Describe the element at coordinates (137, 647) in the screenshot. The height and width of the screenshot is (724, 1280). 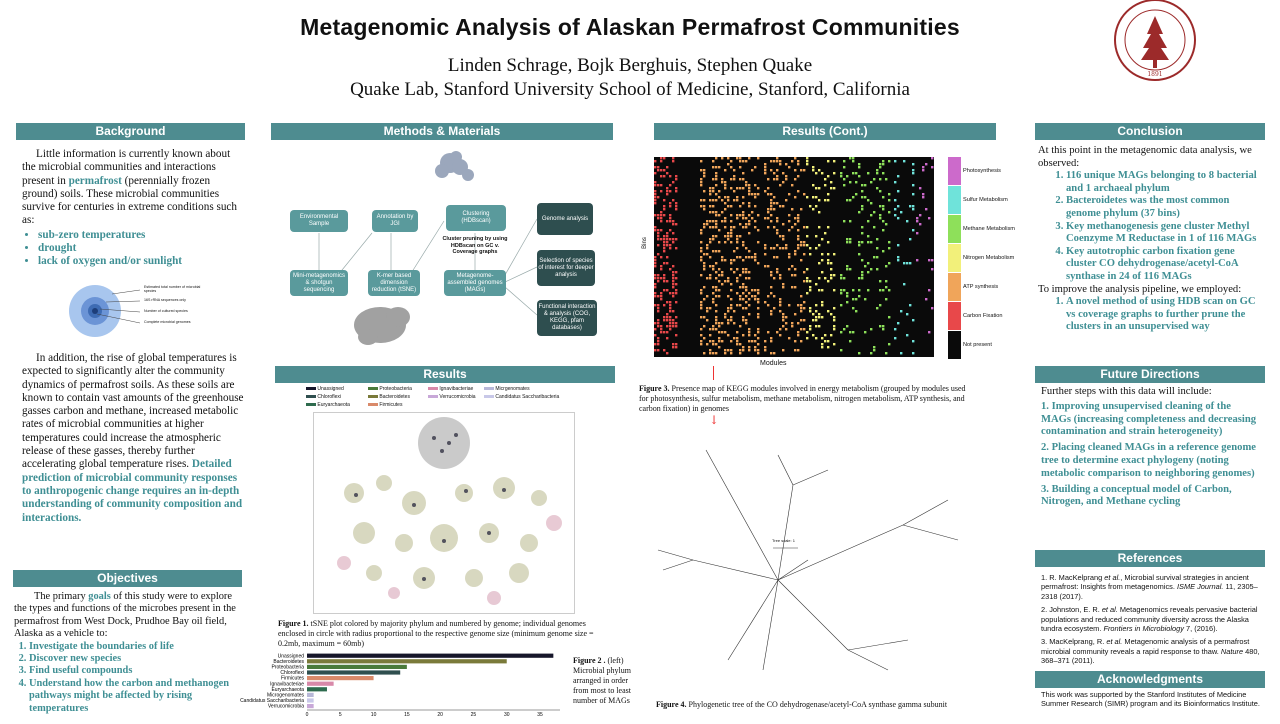
I see `objective-item: Investigate the boundaries of life` at that location.